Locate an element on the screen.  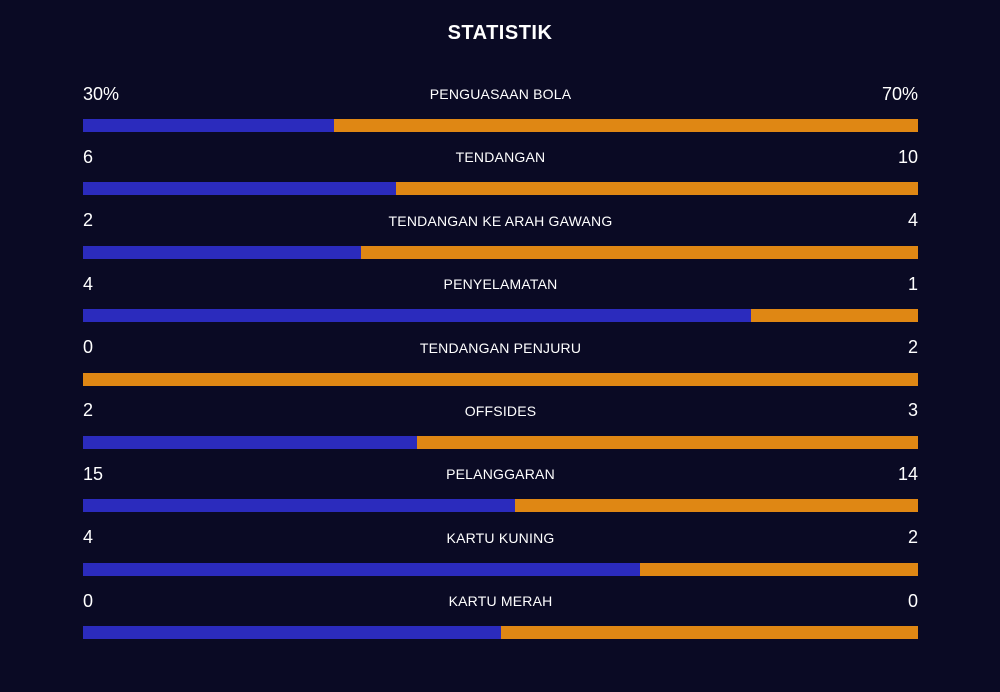
stat-row-shots: 6 10 TENDANGAN is located at coordinates (500, 174).